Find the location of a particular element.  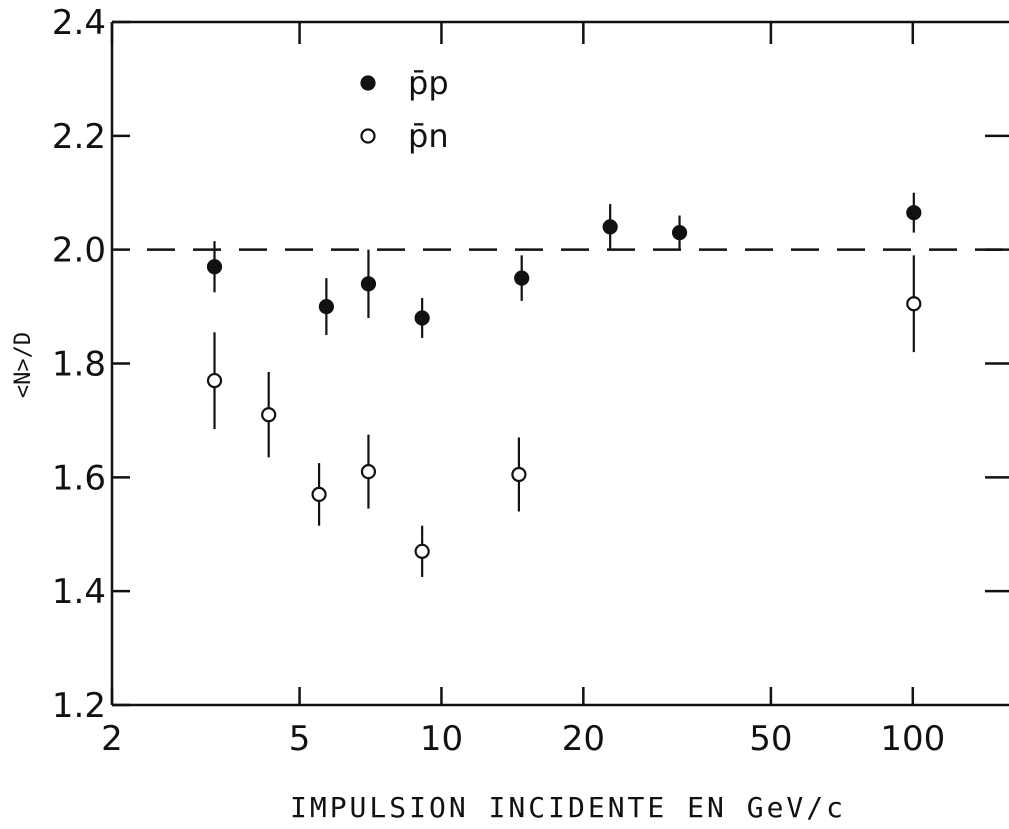

x-axis-title: IMPULSION INCIDENTE EN GeV/c is located at coordinates (568, 807).